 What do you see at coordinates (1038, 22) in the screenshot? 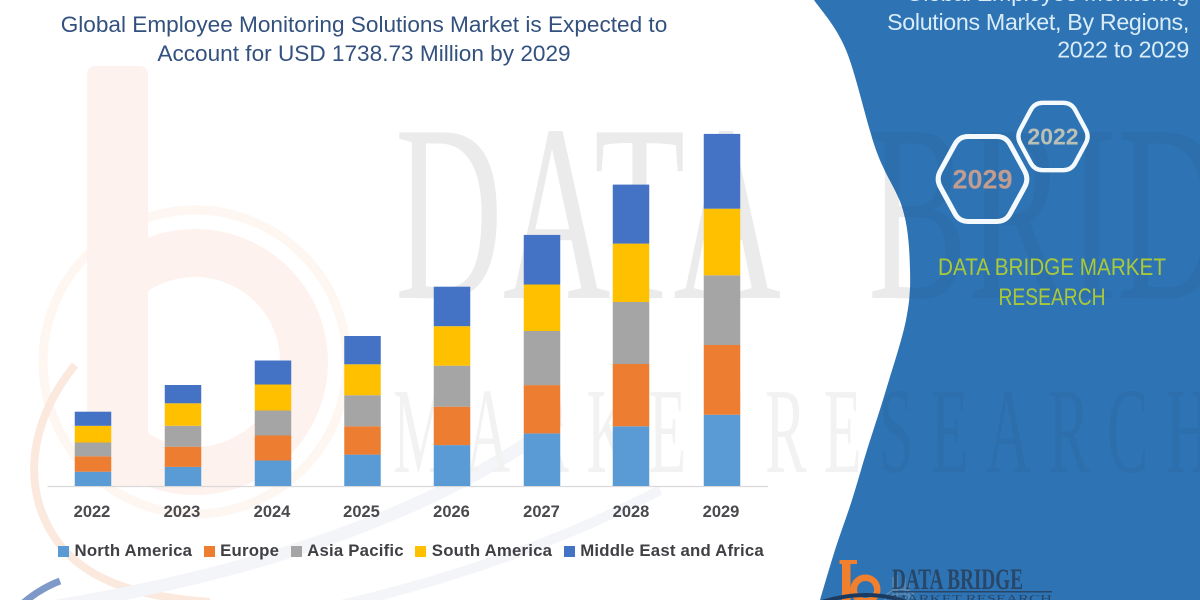
I see `svg-text: Solutions Market, By Regions,` at bounding box center [1038, 22].